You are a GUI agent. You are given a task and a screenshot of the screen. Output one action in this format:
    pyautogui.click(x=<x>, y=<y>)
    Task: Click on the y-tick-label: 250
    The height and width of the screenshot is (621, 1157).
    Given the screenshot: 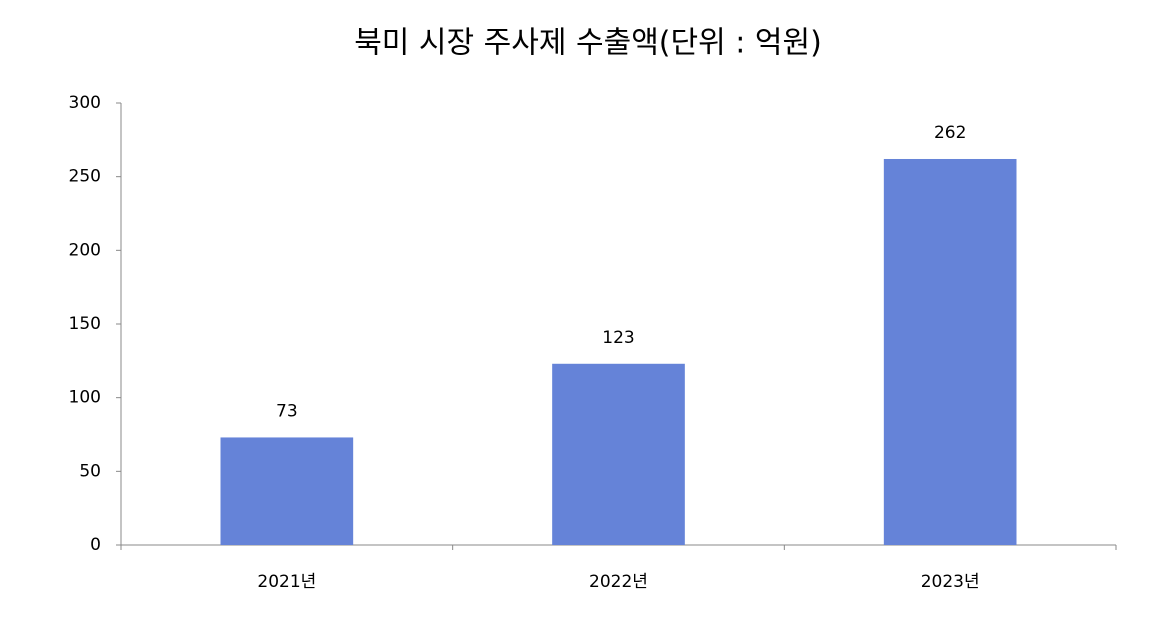 What is the action you would take?
    pyautogui.click(x=85, y=177)
    